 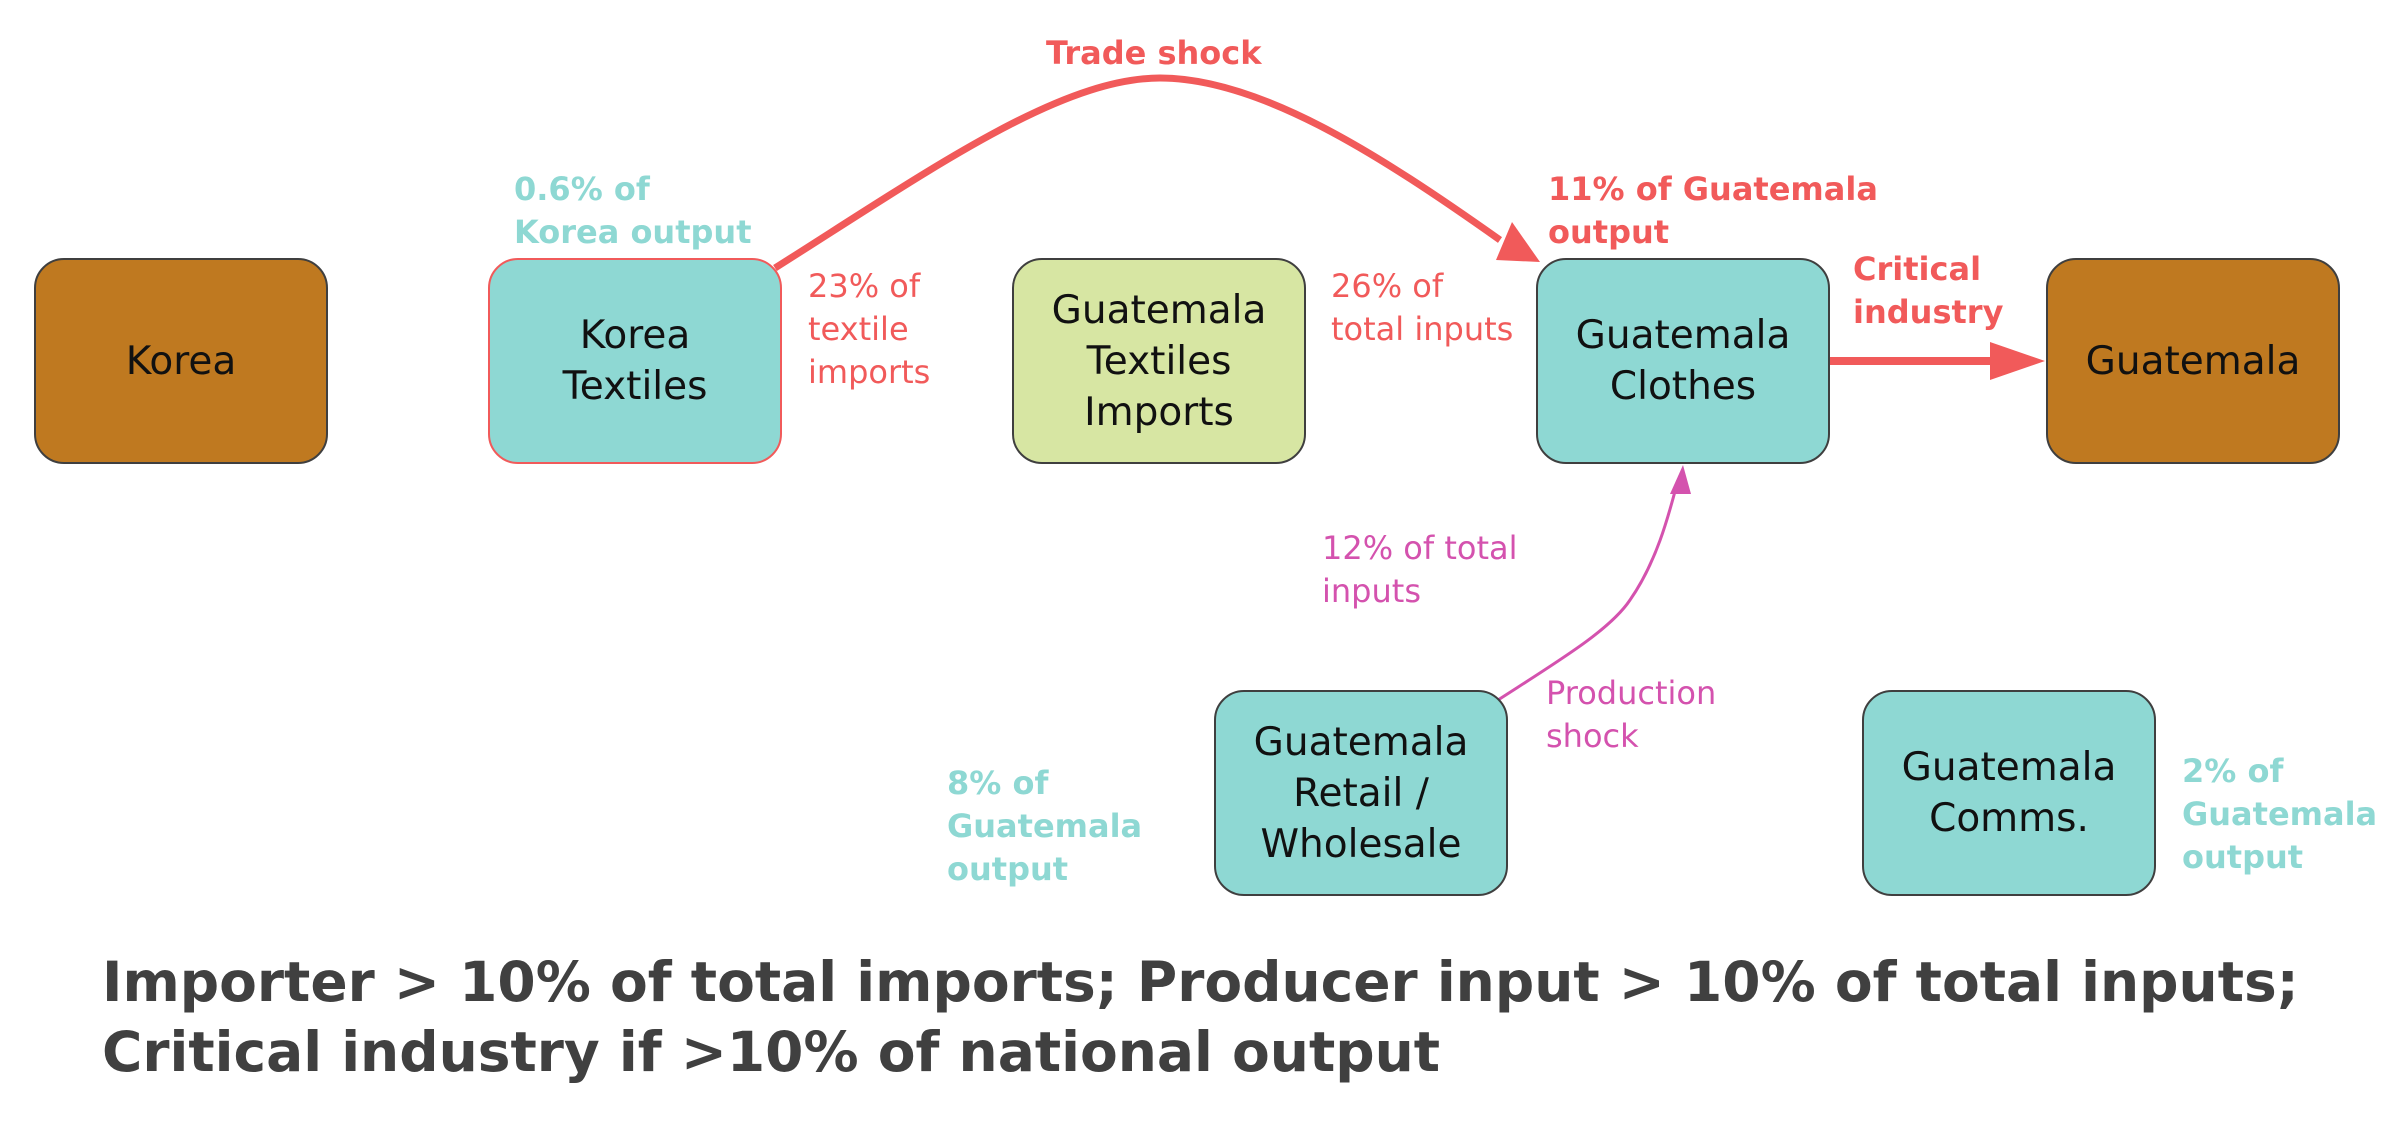 I want to click on guatemala-clothes-node: Guatemala Clothes, so click(x=1683, y=361).